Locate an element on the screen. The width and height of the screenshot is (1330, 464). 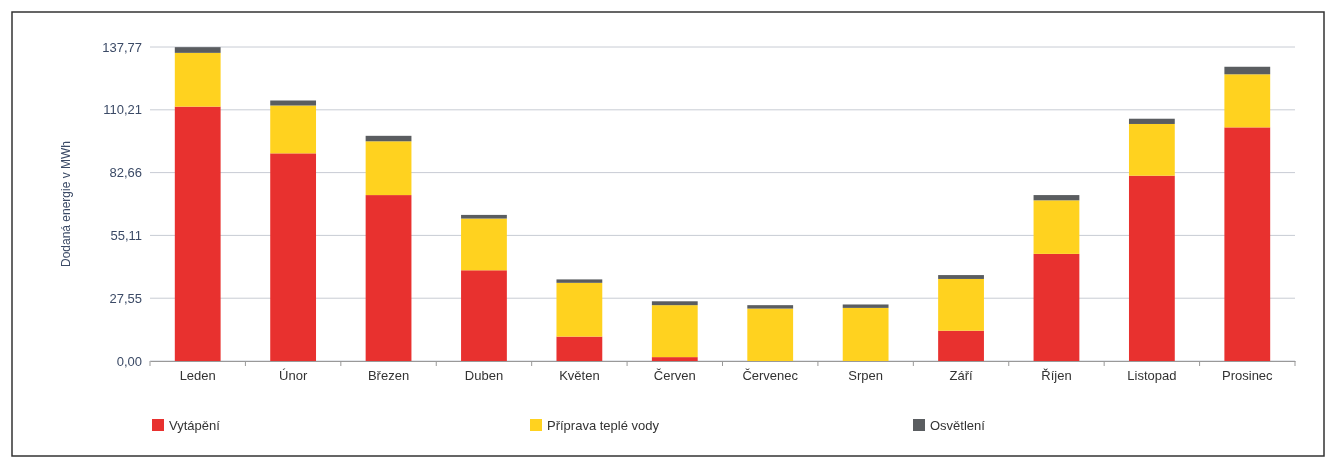
y-tick-label: 82,66 is located at coordinates (125, 173).